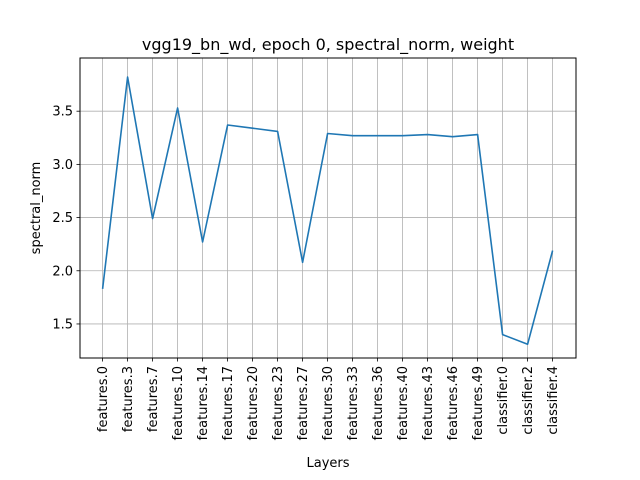 Image resolution: width=640 pixels, height=480 pixels. Describe the element at coordinates (428, 403) in the screenshot. I see `x-tick-label: features.43` at that location.